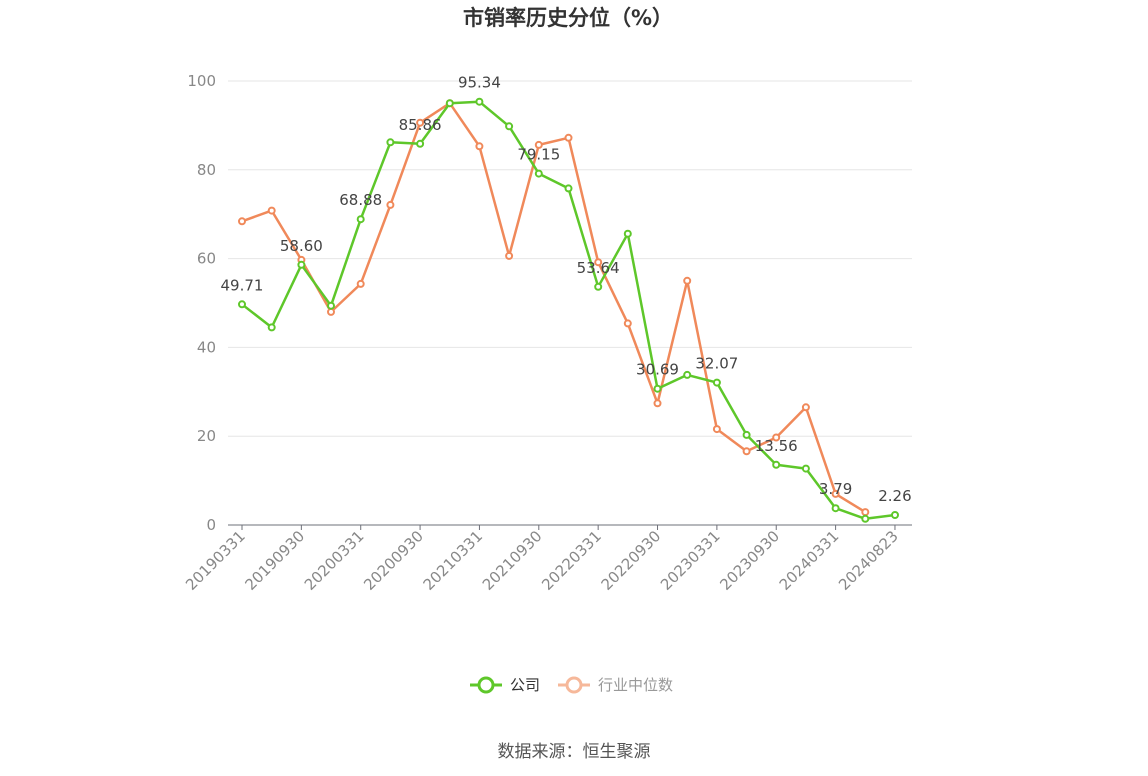 This screenshot has height=776, width=1148. I want to click on x-tick-label: 20200930, so click(393, 560).